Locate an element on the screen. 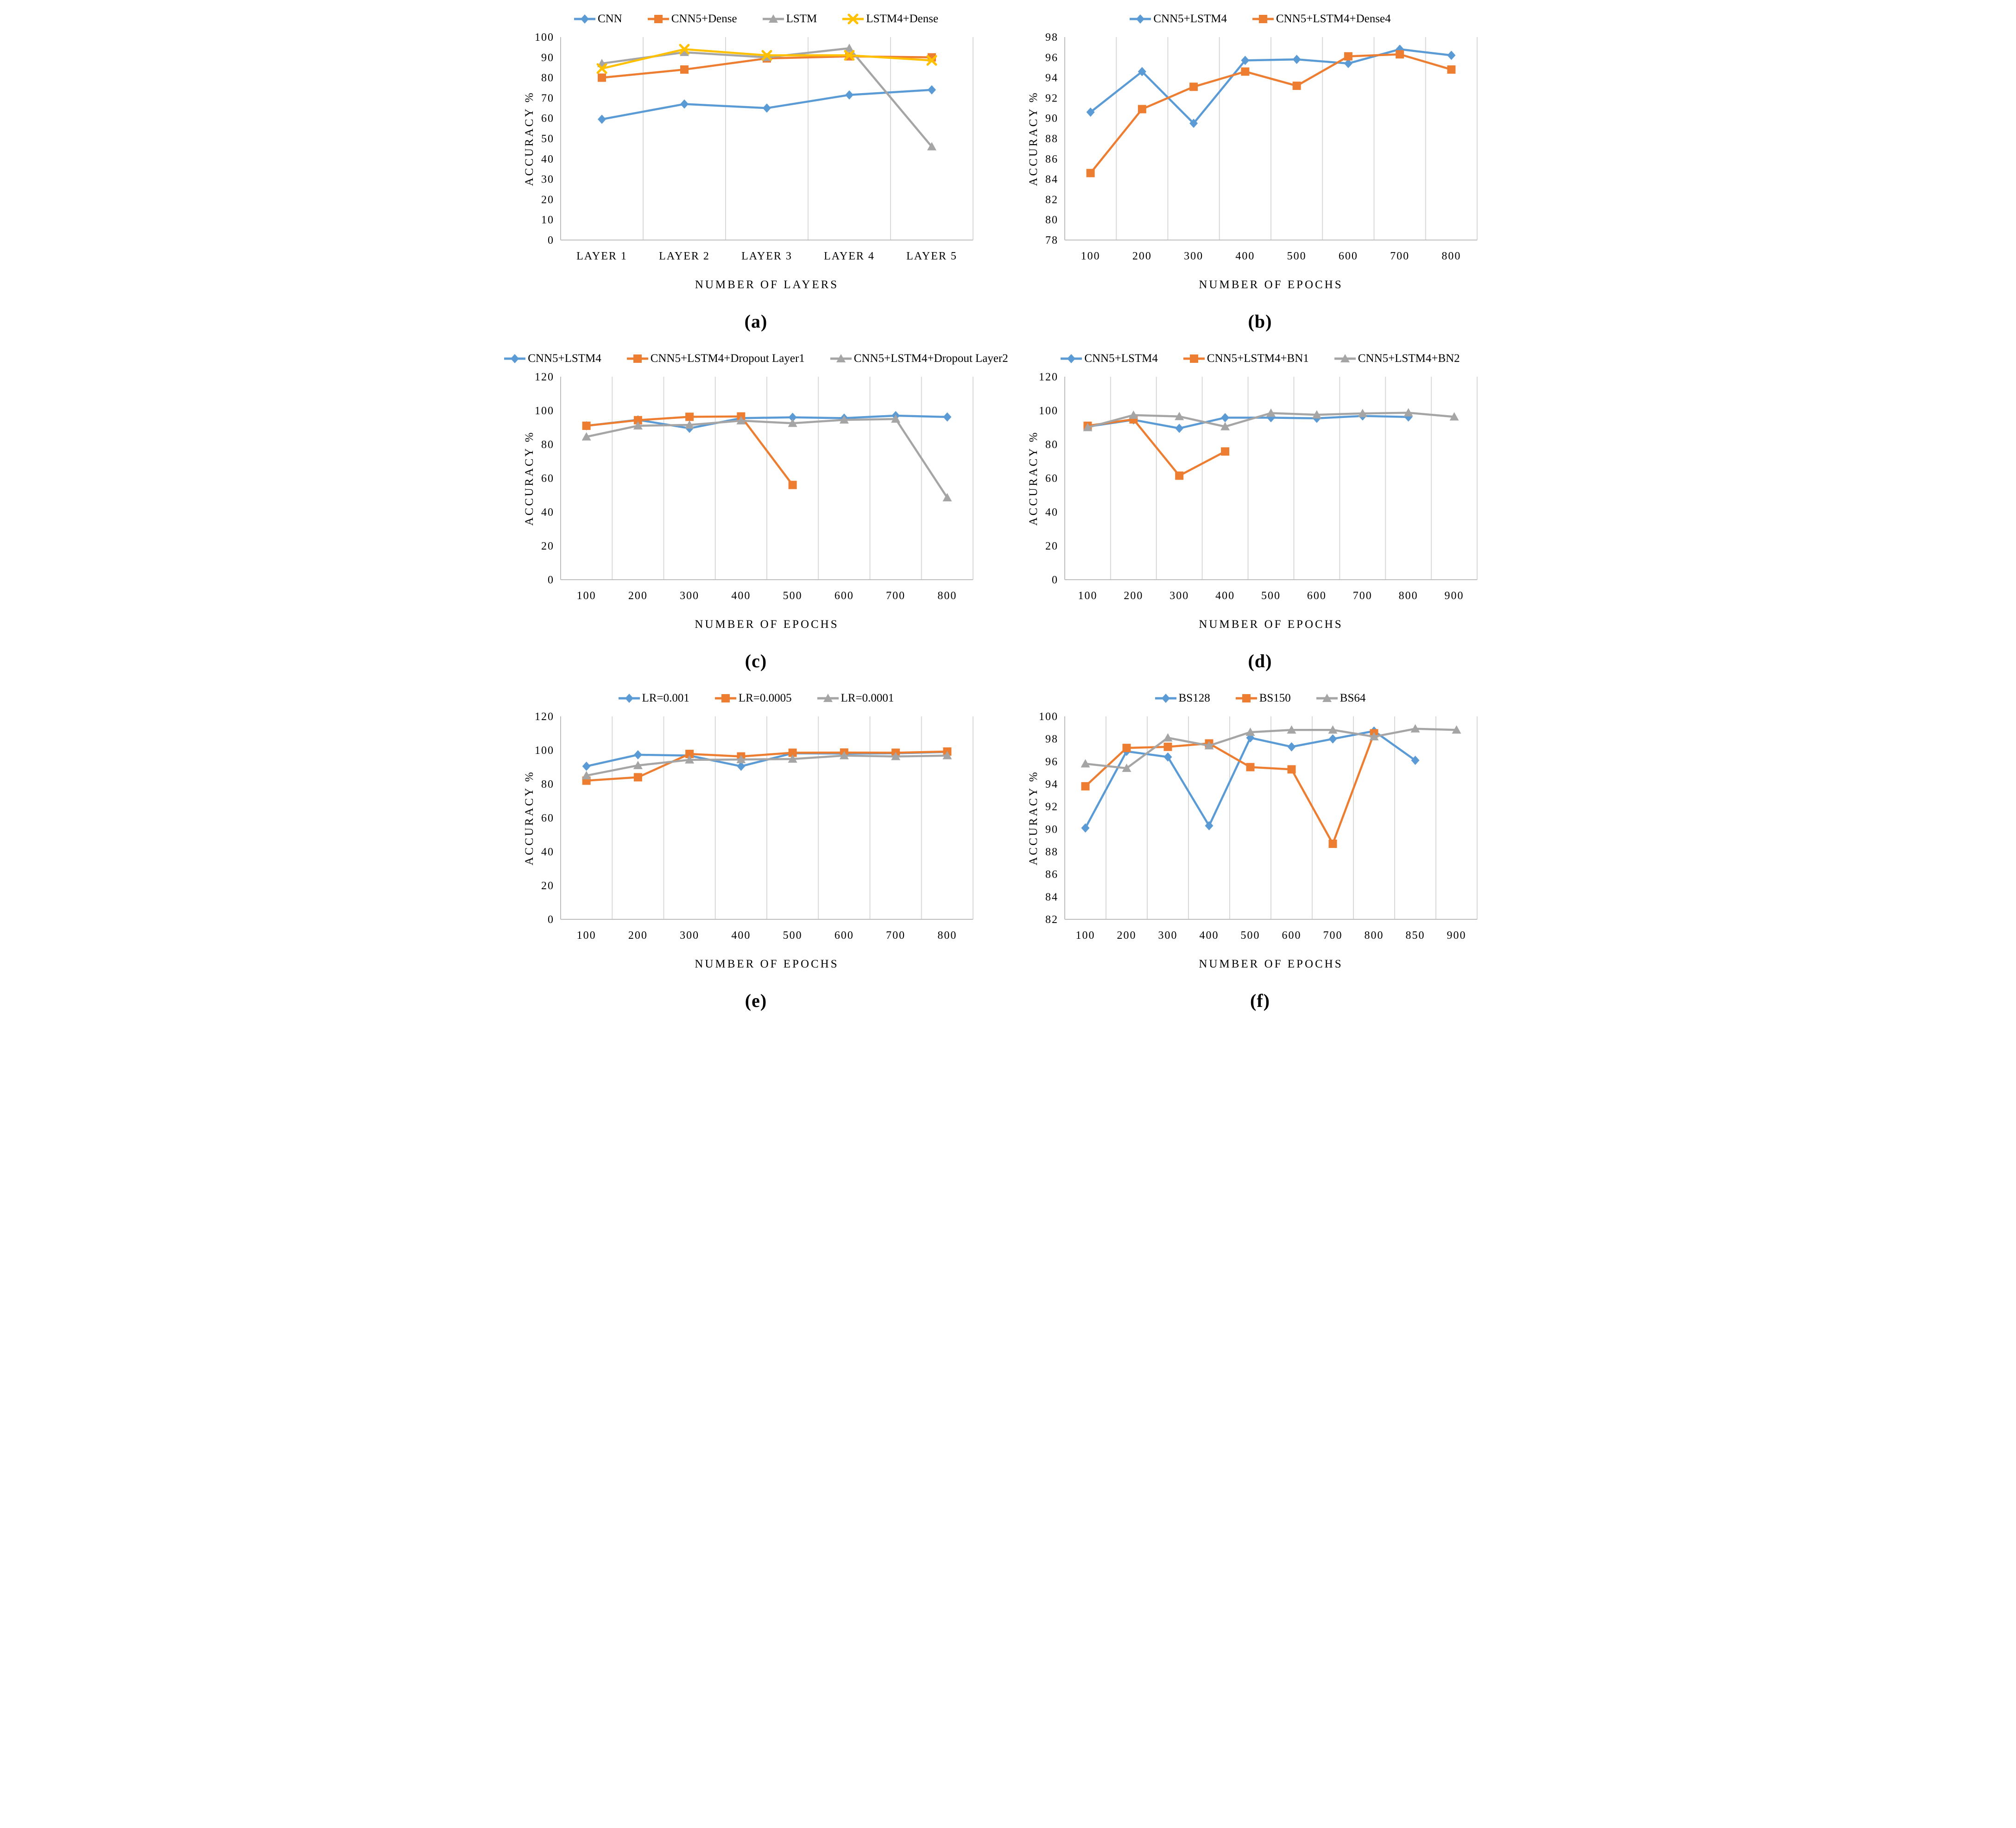  y-tick-label: 94 is located at coordinates (1051, 78).